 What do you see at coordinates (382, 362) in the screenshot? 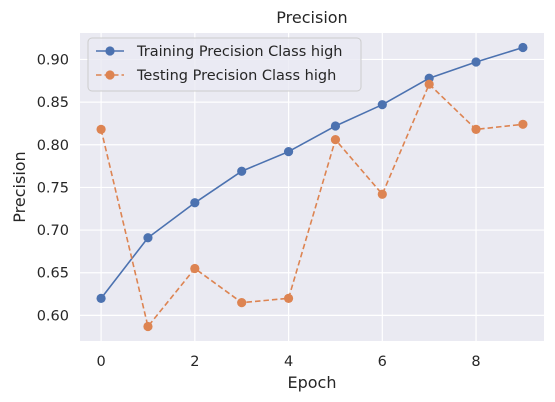
I see `x-tick-label: 6` at bounding box center [382, 362].